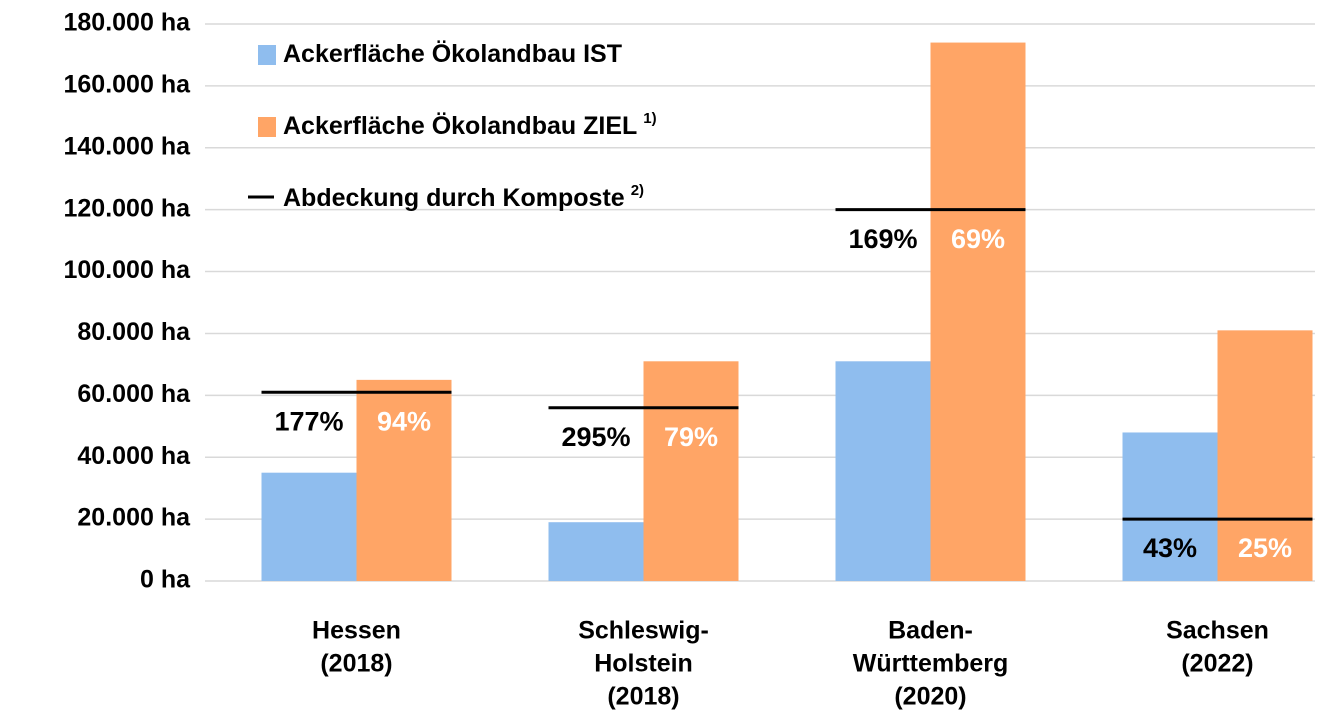 This screenshot has height=722, width=1342. Describe the element at coordinates (128, 208) in the screenshot. I see `y-tick-label: 120.000 ha` at that location.